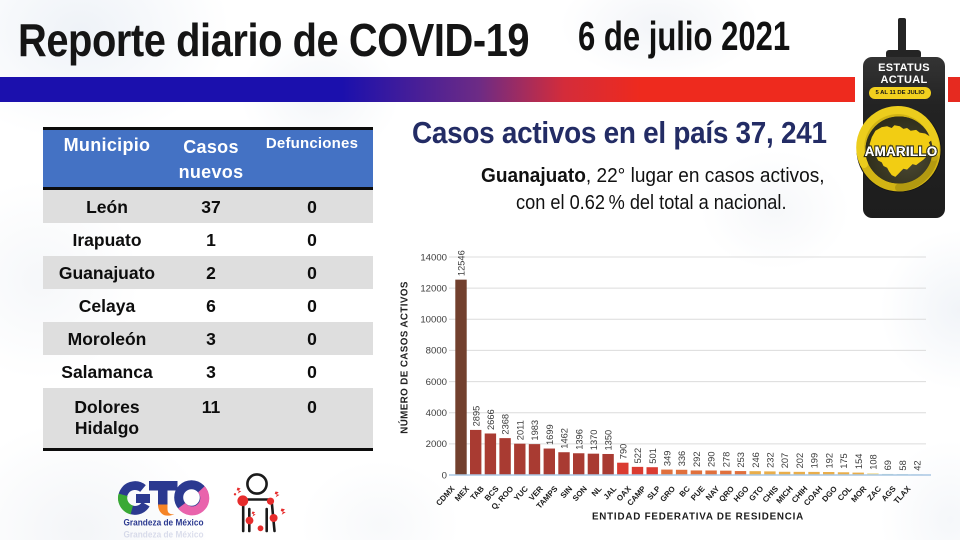 The width and height of the screenshot is (960, 540). Describe the element at coordinates (609, 440) in the screenshot. I see `svg-text: 1350` at that location.